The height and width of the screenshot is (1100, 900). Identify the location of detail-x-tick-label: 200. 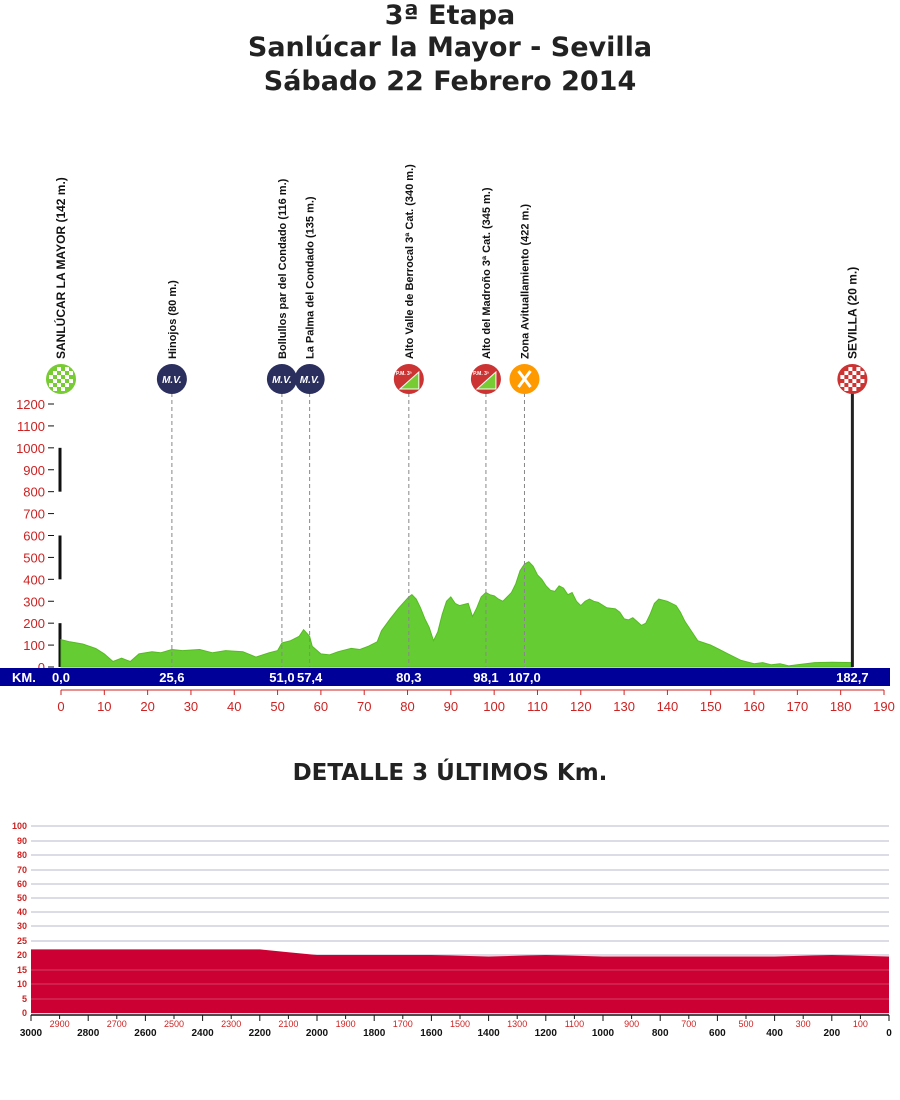
(831, 1033).